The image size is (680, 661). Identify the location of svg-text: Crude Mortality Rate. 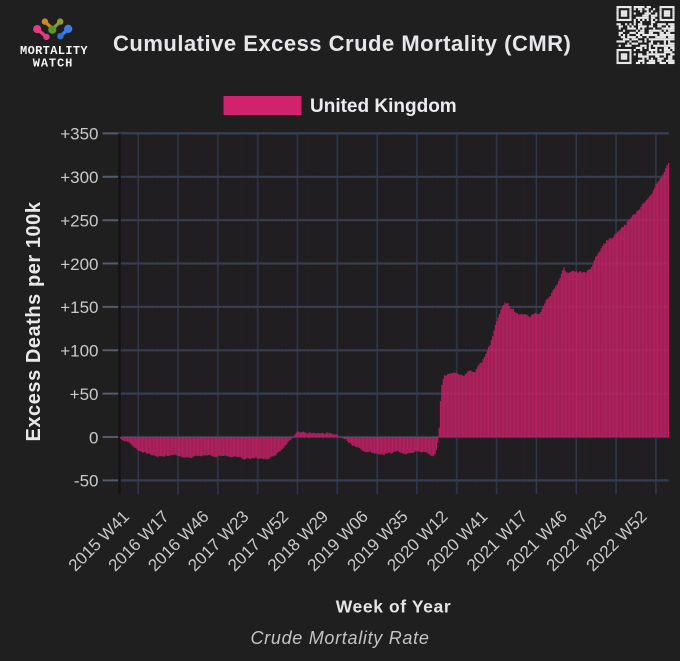
(339, 638).